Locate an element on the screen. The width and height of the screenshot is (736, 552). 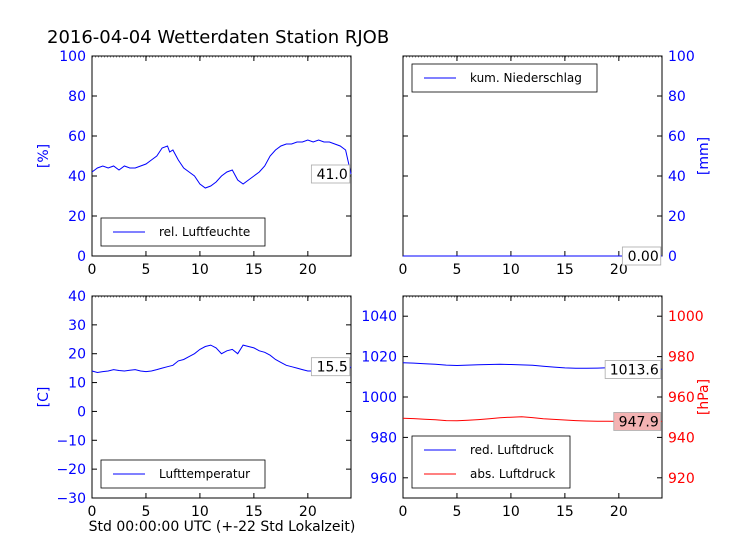
legend-entry: abs. Luftdruck is located at coordinates (512, 474).